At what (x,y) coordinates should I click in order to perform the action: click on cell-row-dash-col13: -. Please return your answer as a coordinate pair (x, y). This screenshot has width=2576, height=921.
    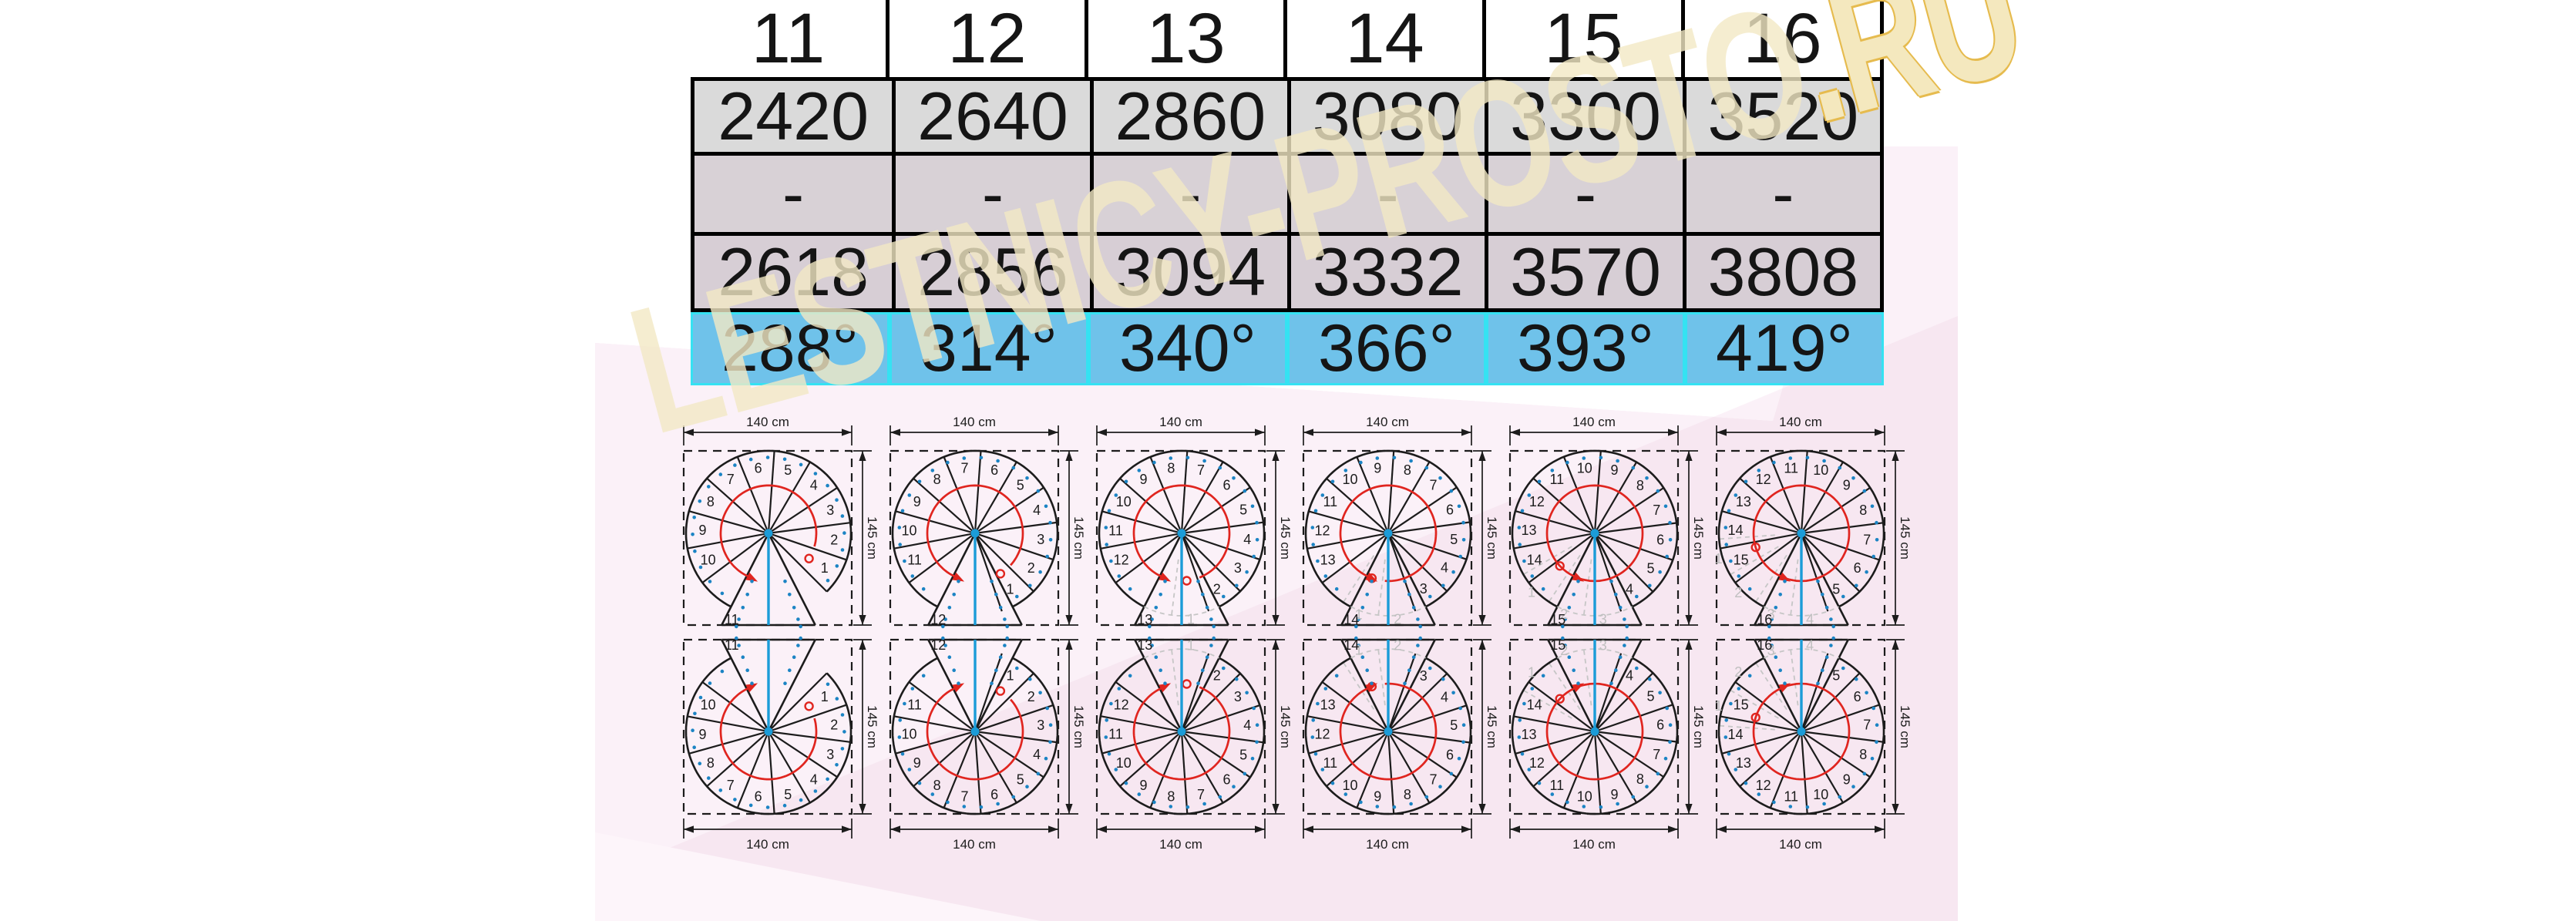
    Looking at the image, I should click on (1188, 194).